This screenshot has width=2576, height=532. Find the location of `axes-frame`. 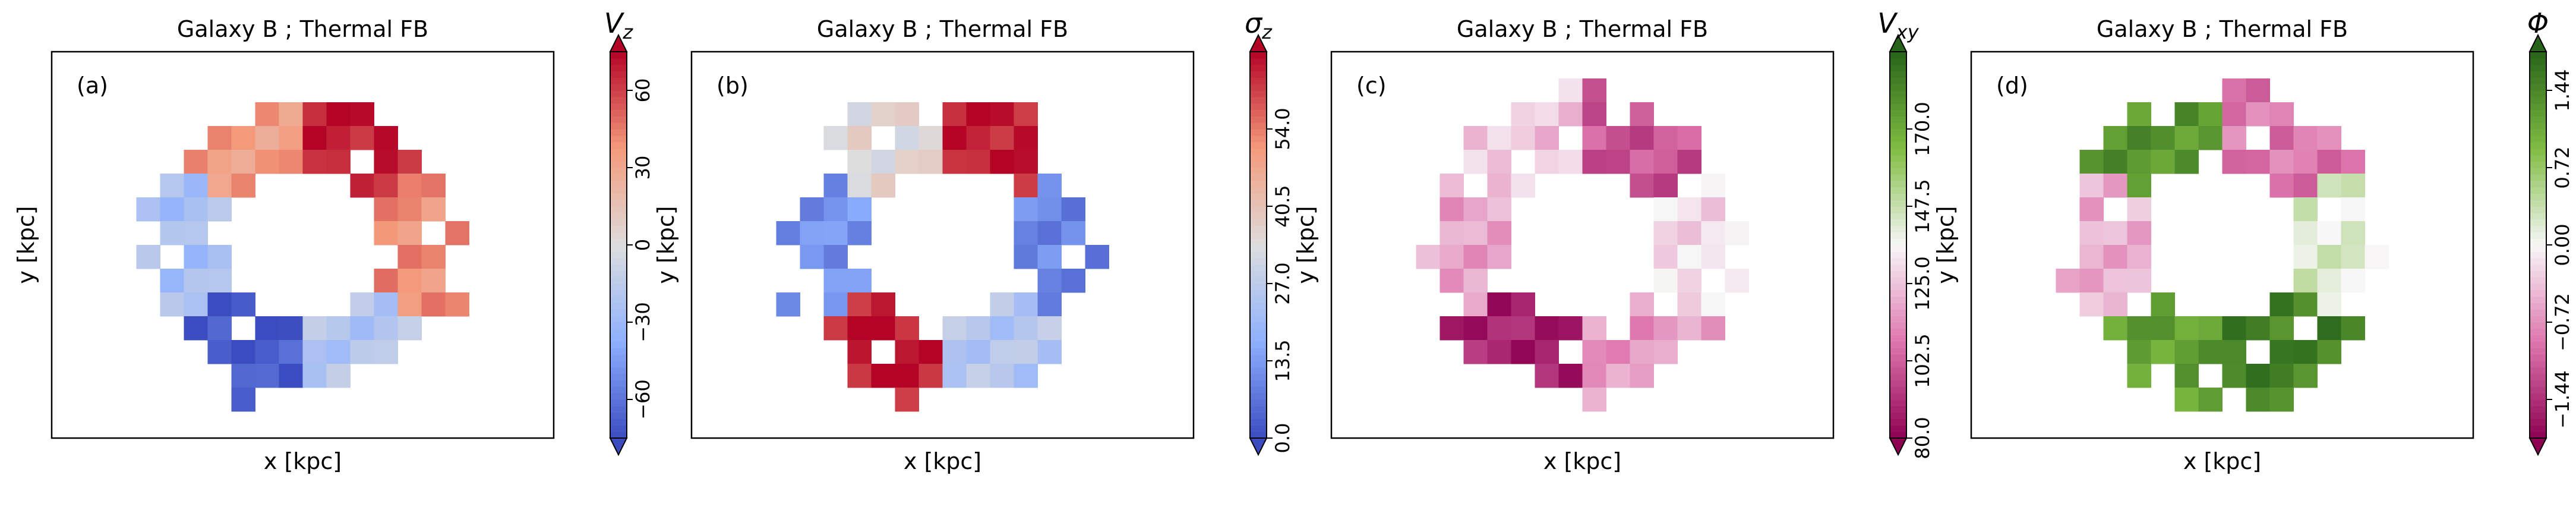

axes-frame is located at coordinates (2222, 245).